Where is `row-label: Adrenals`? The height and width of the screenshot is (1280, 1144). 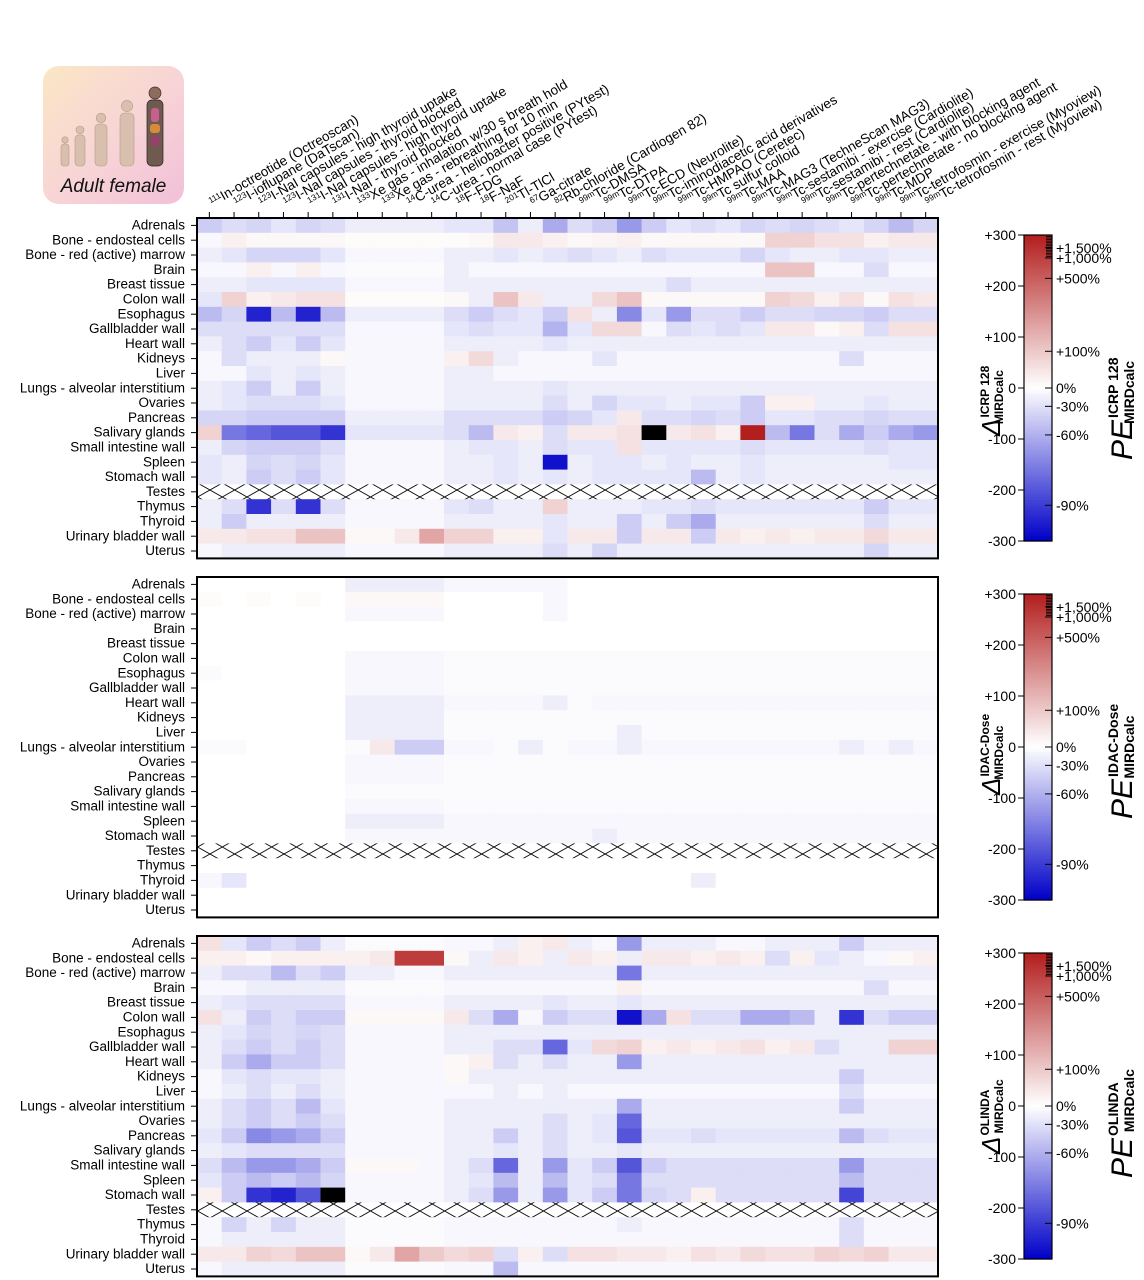
row-label: Adrenals is located at coordinates (159, 584).